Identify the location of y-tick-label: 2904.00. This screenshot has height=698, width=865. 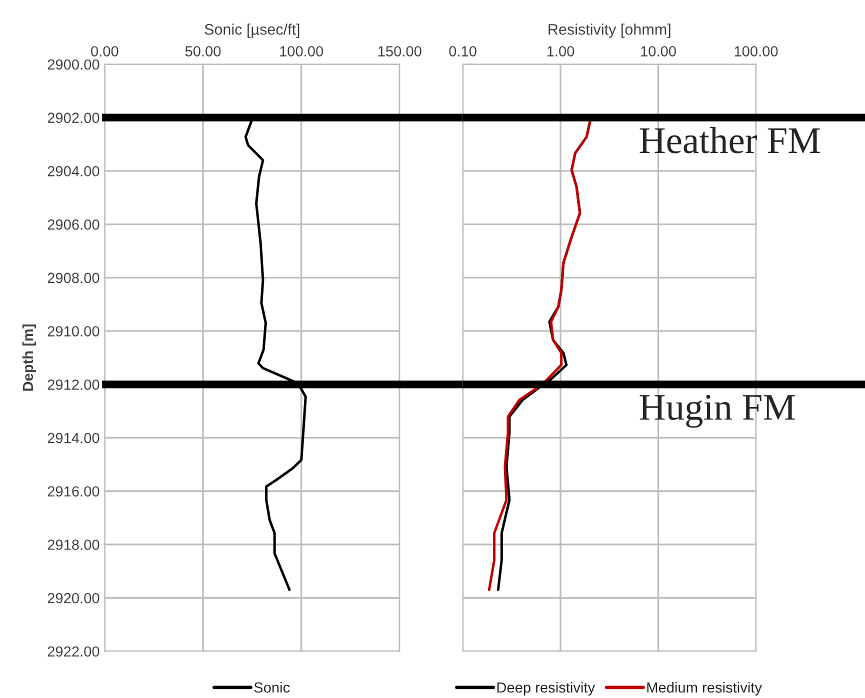
(74, 171).